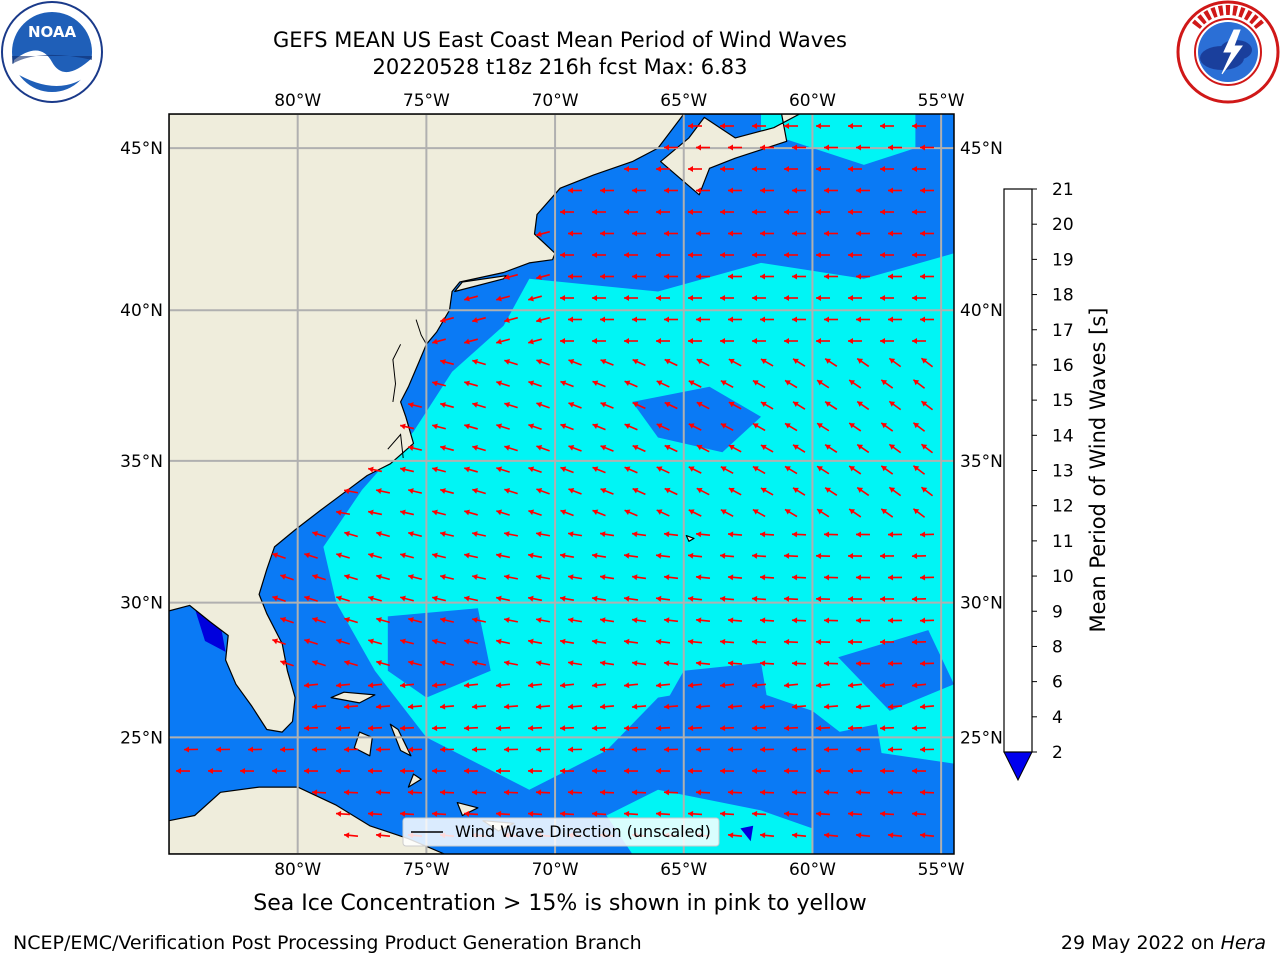 This screenshot has height=960, width=1280. What do you see at coordinates (981, 149) in the screenshot?
I see `lat-label-right: 45°N` at bounding box center [981, 149].